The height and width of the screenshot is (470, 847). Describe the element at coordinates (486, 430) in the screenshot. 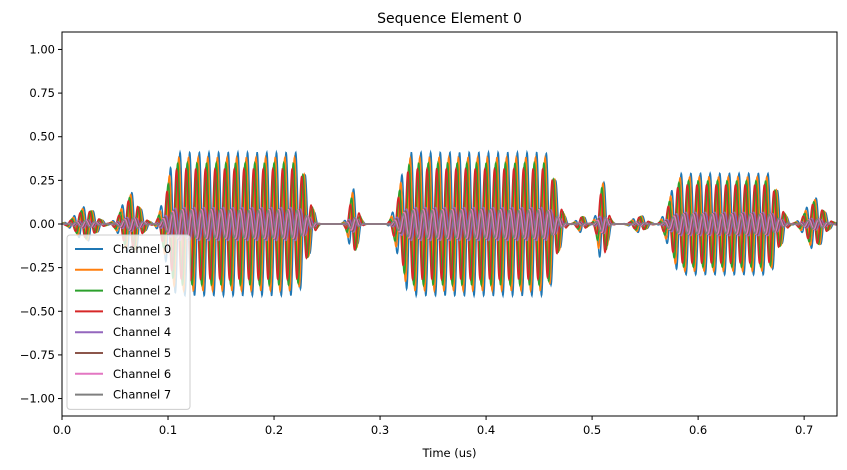

I see `x-tick-label: 0.4` at that location.